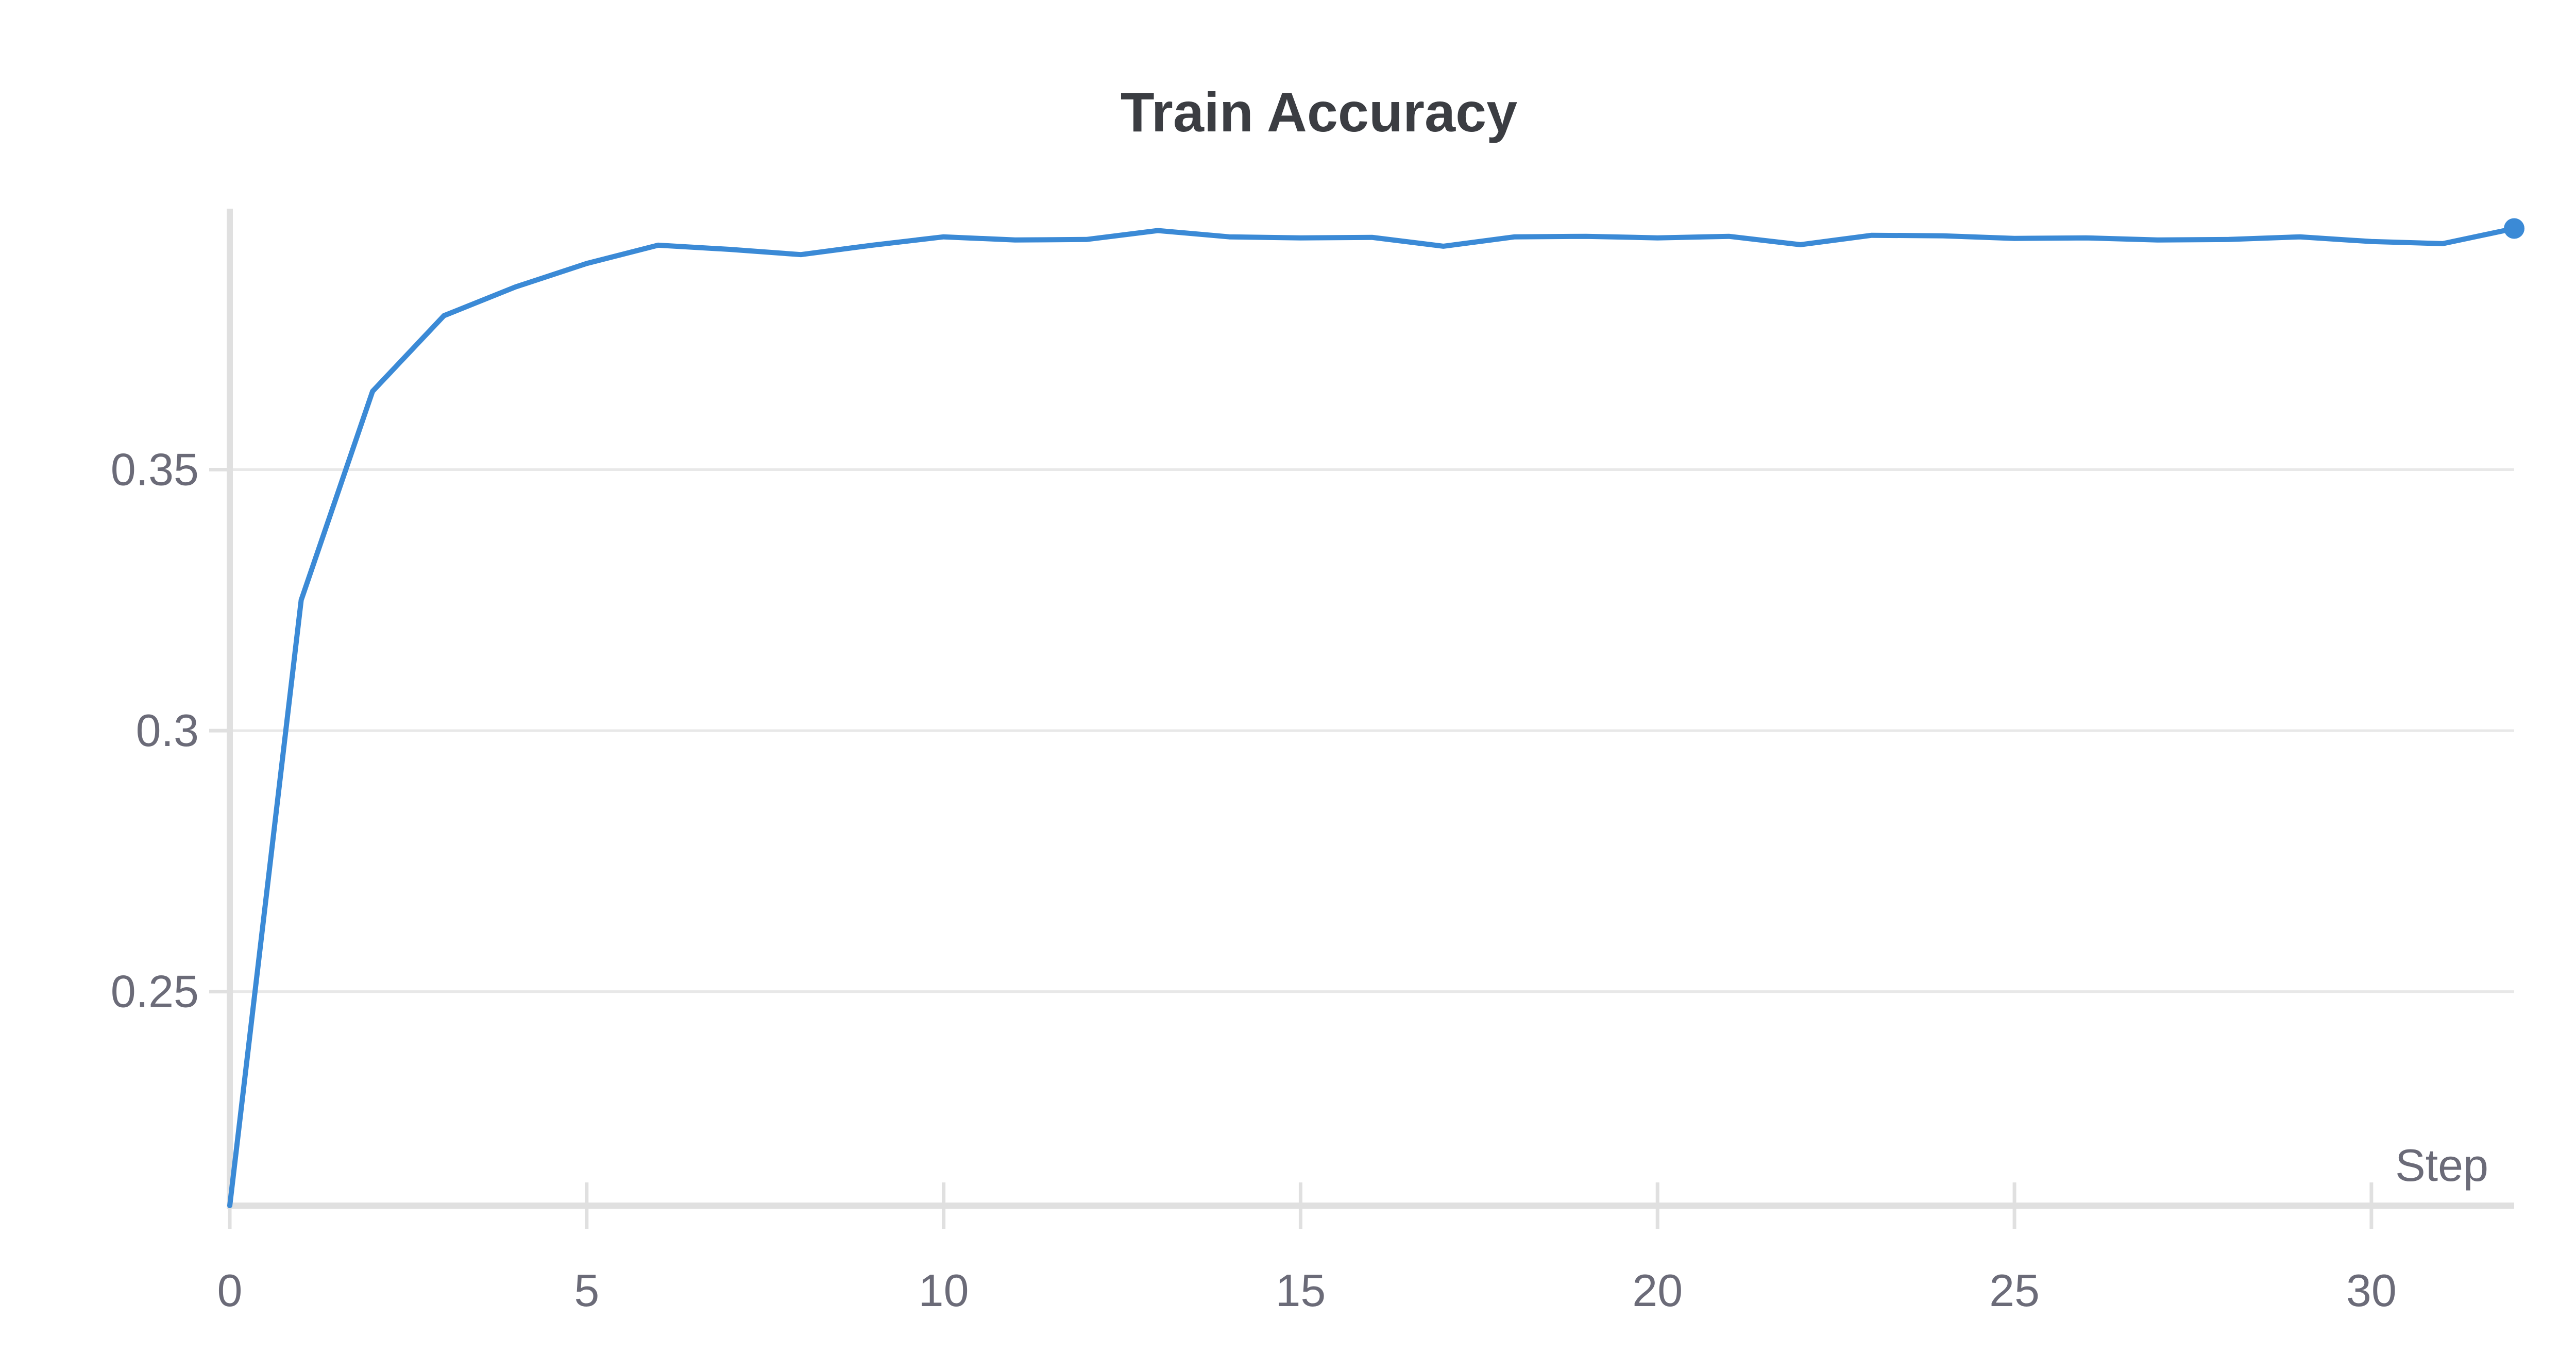  I want to click on y-tick-label: 0.3, so click(167, 731).